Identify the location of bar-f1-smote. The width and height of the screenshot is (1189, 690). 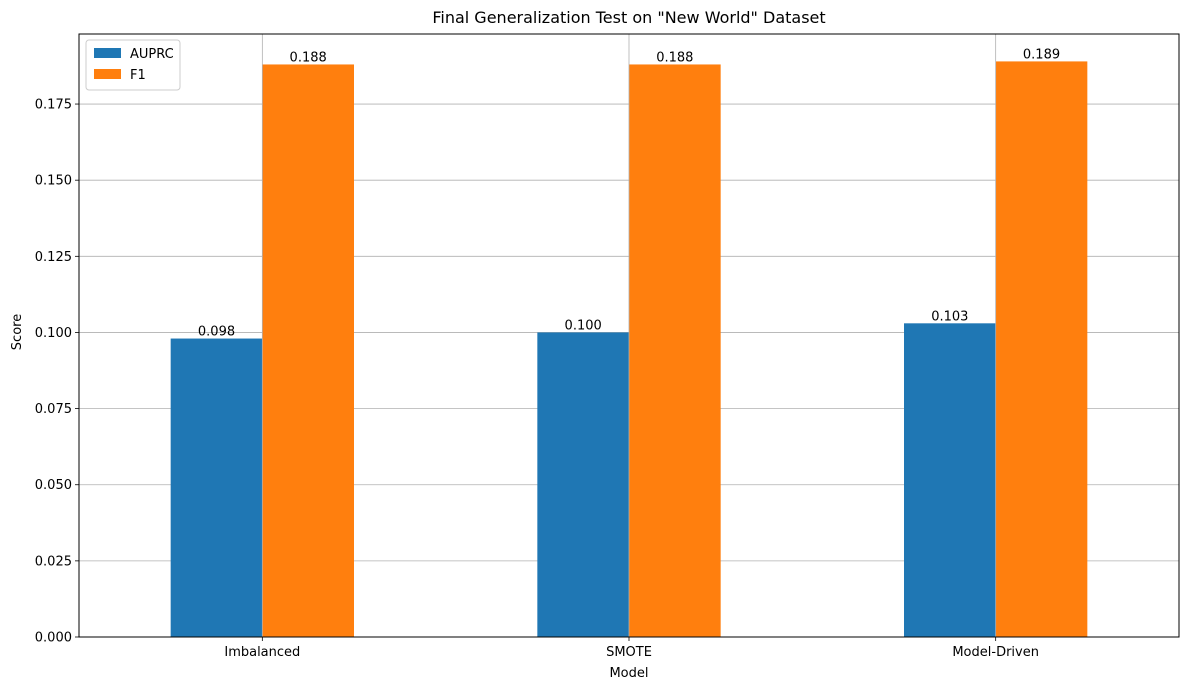
(675, 351).